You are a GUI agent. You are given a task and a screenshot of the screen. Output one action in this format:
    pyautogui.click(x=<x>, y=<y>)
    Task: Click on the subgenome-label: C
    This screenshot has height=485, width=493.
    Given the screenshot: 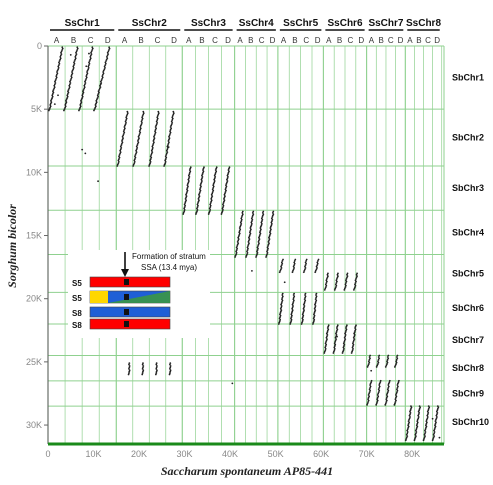 What is the action you would take?
    pyautogui.click(x=428, y=40)
    